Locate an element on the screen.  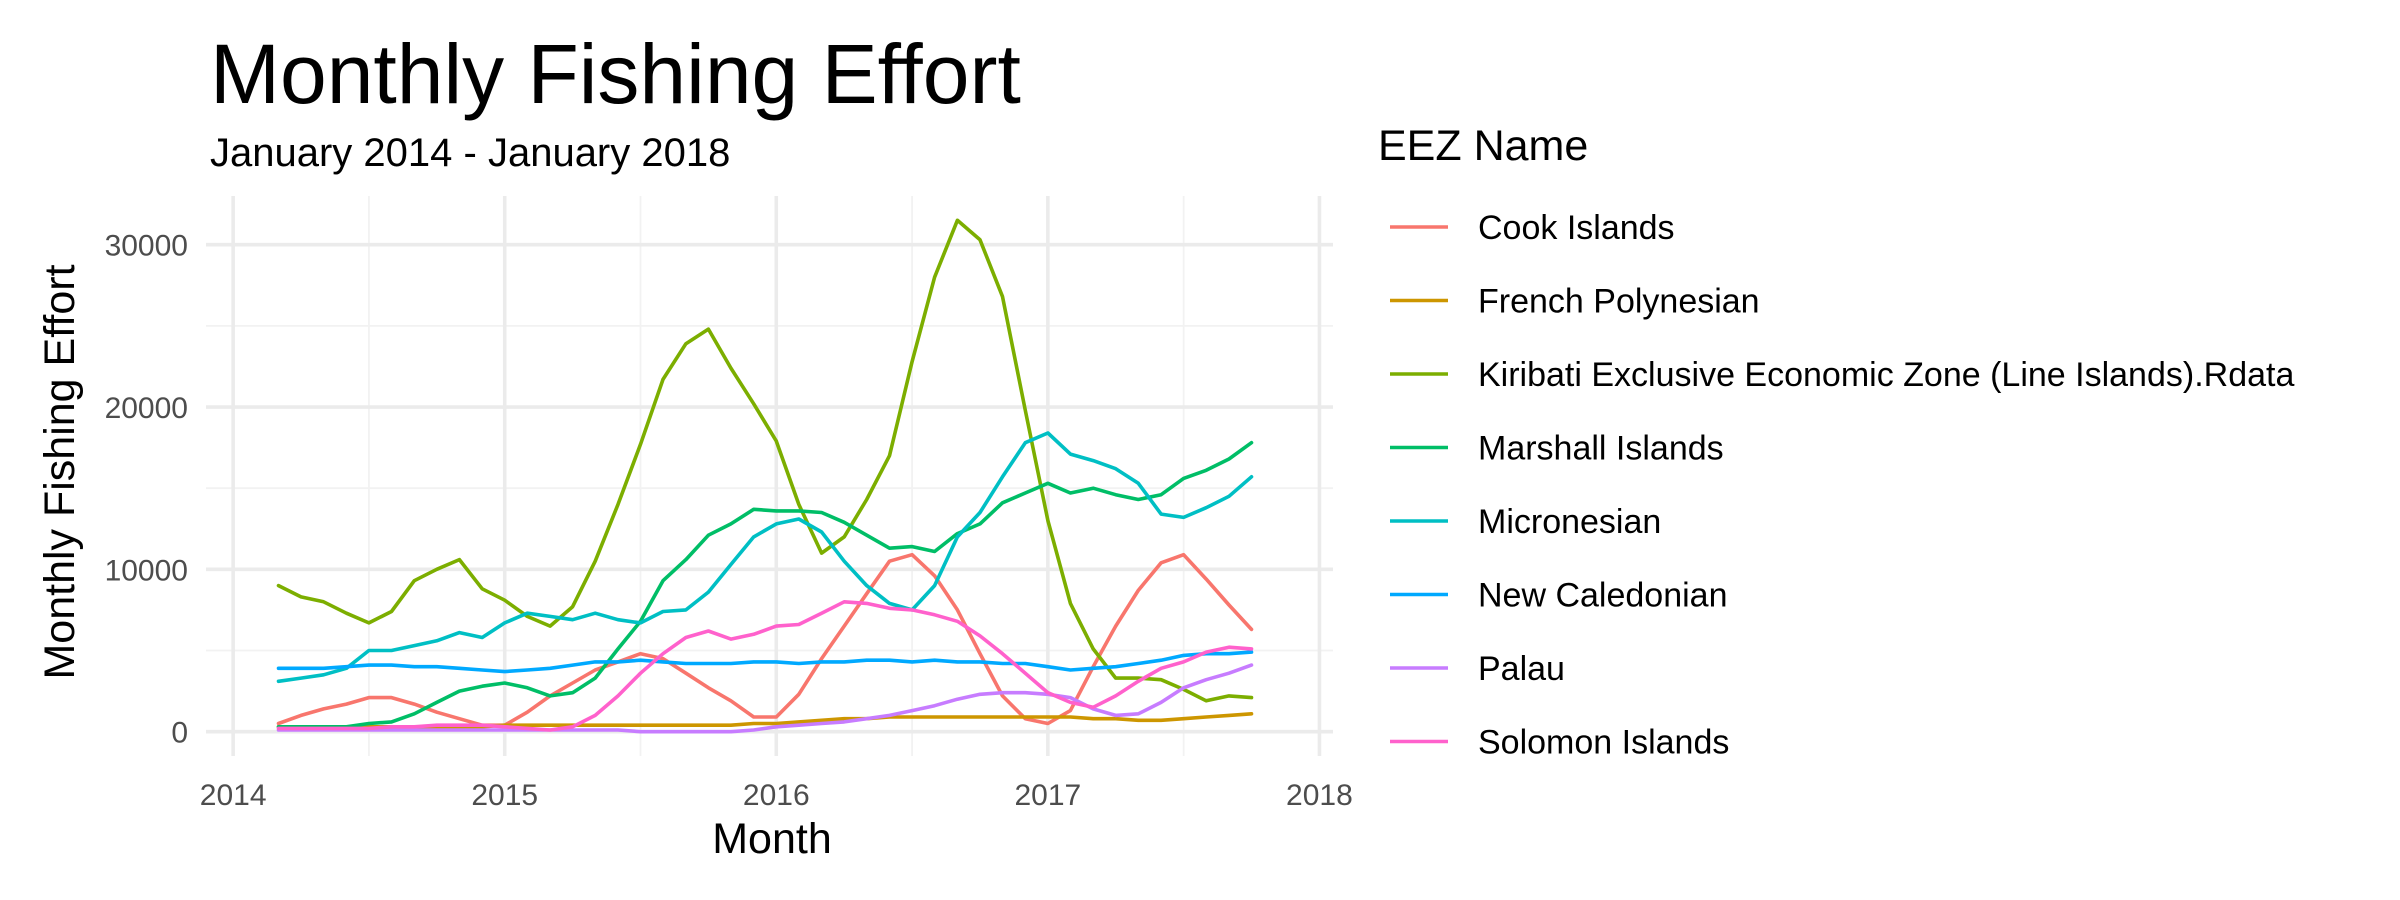
legend-label: Micronesian is located at coordinates (1569, 522).